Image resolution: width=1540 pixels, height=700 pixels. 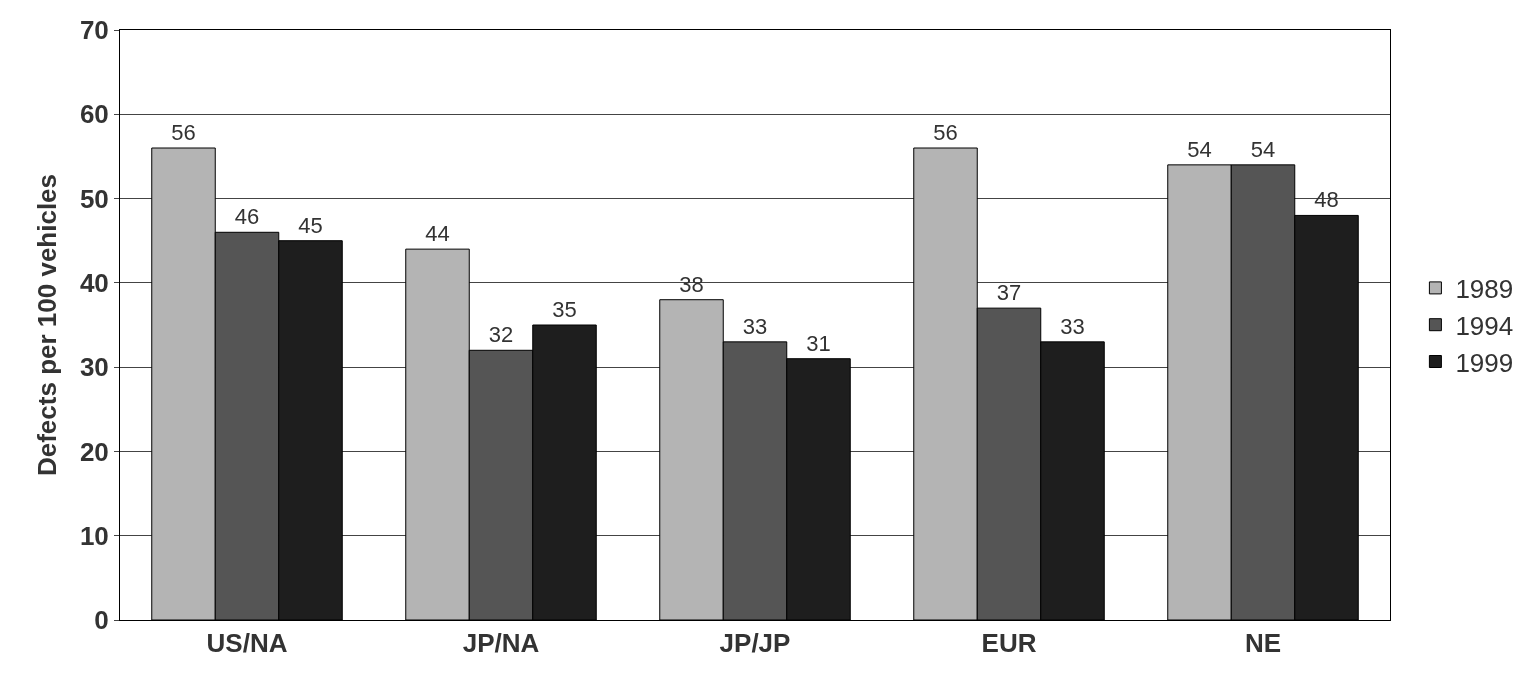 I want to click on y-tick-label: 70, so click(x=94, y=30).